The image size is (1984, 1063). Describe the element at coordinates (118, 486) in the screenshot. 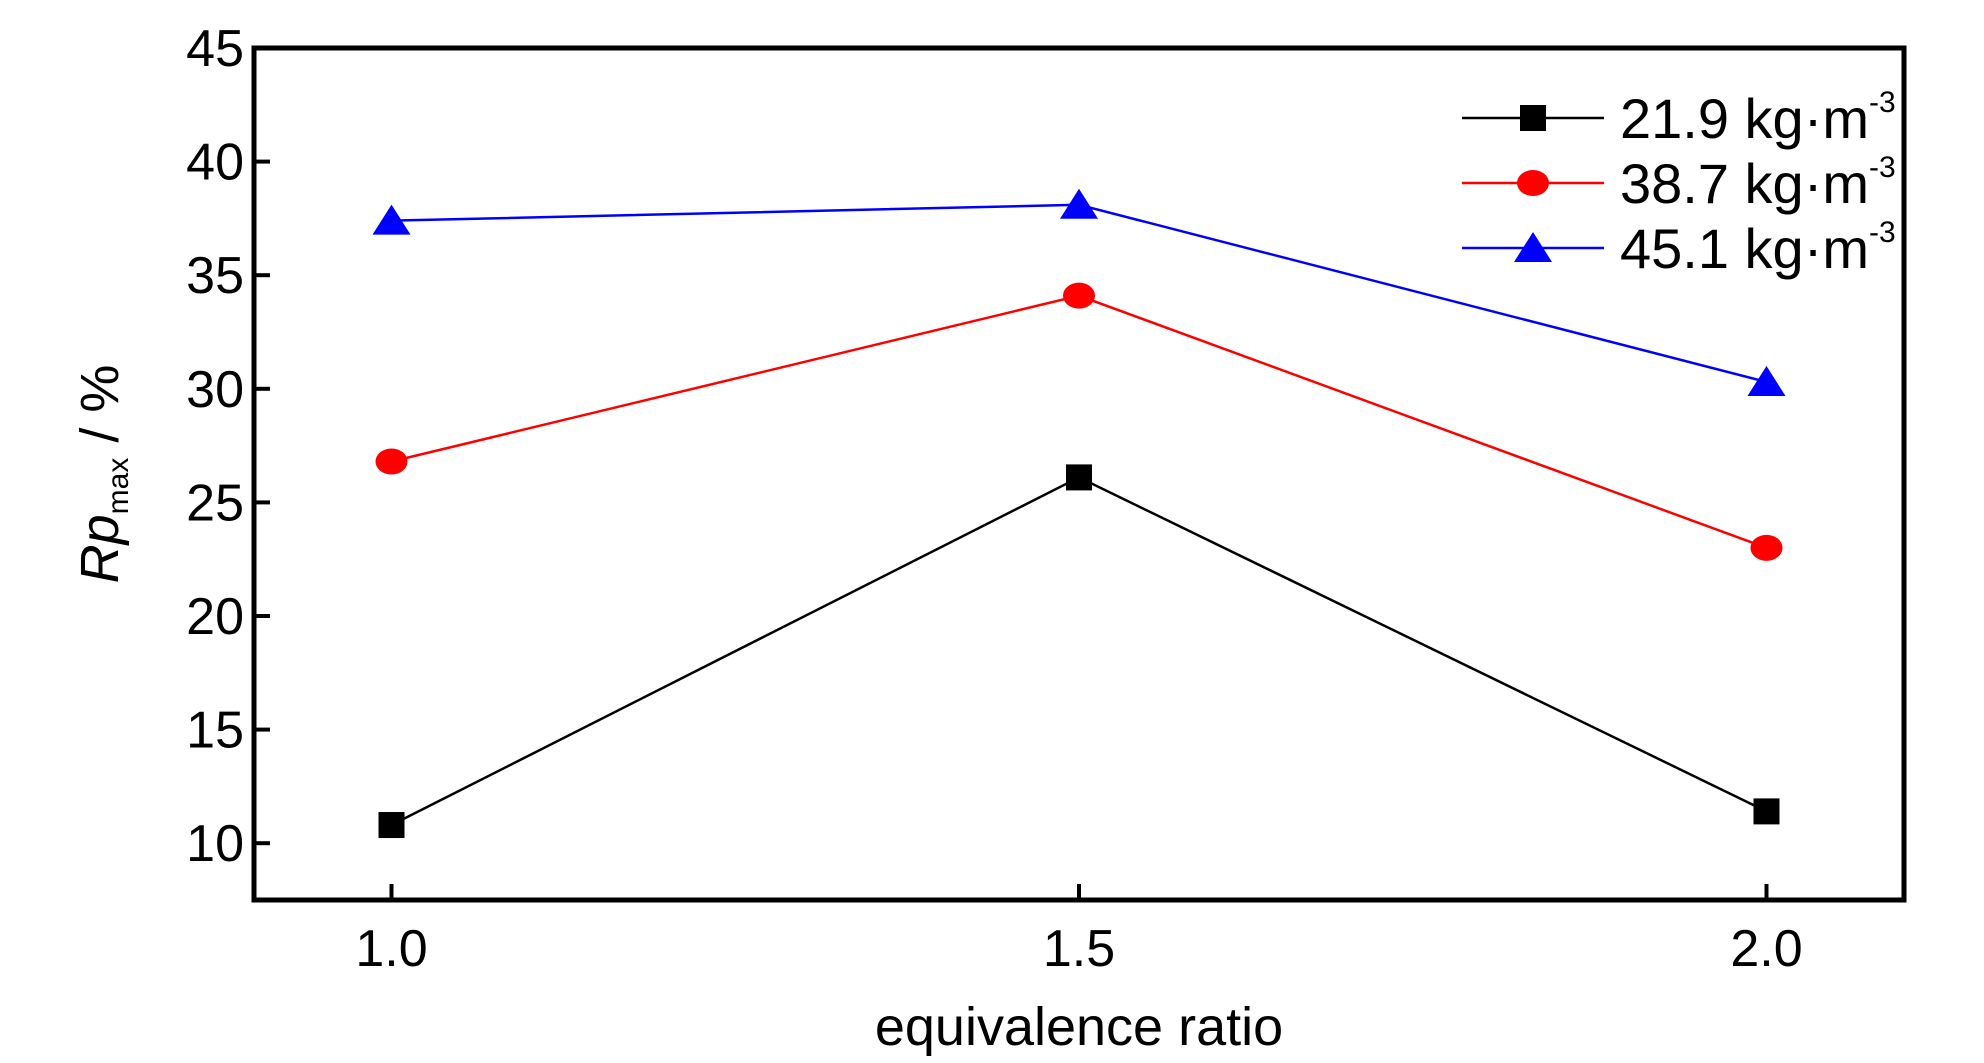

I see `y-axis-title-subscript: max` at that location.